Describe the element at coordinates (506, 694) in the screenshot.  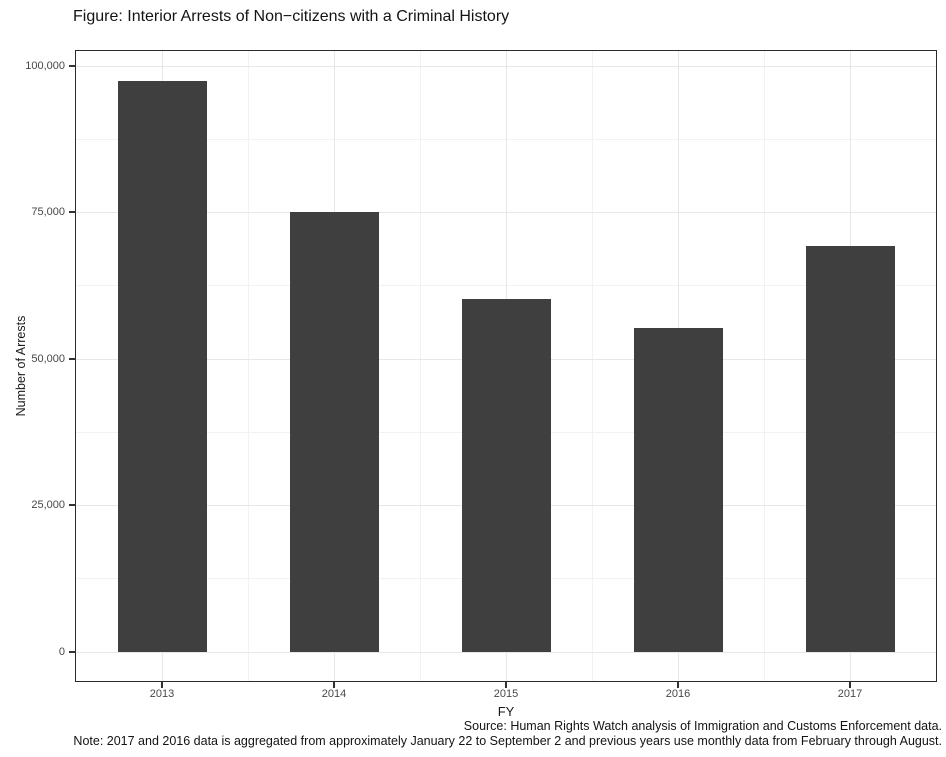
I see `x-tick-label: 2015` at that location.